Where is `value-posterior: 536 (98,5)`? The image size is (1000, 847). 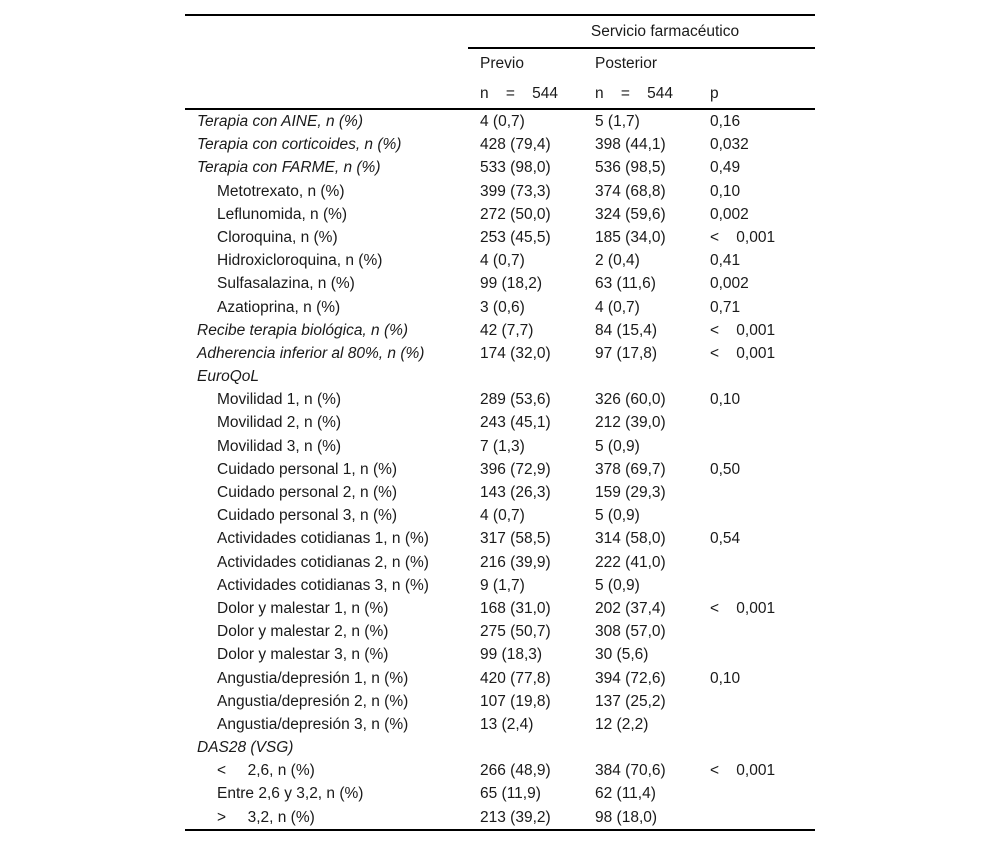
value-posterior: 536 (98,5) is located at coordinates (630, 168).